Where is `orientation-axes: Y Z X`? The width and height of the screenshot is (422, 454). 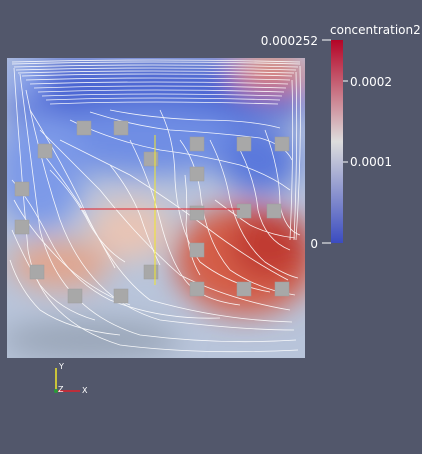 orientation-axes: Y Z X is located at coordinates (71, 378).